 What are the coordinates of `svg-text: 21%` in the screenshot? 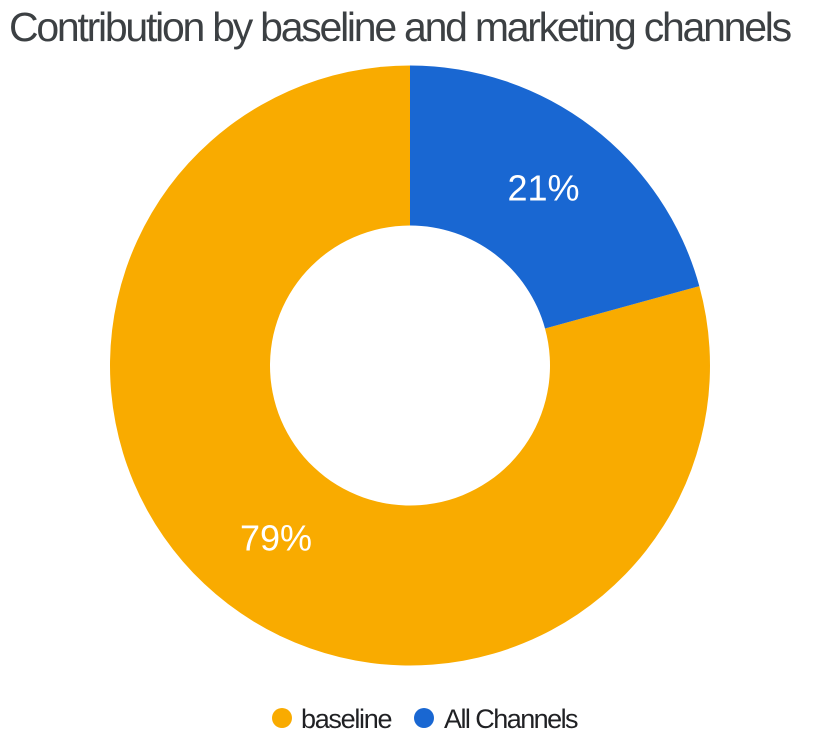 It's located at (543, 188).